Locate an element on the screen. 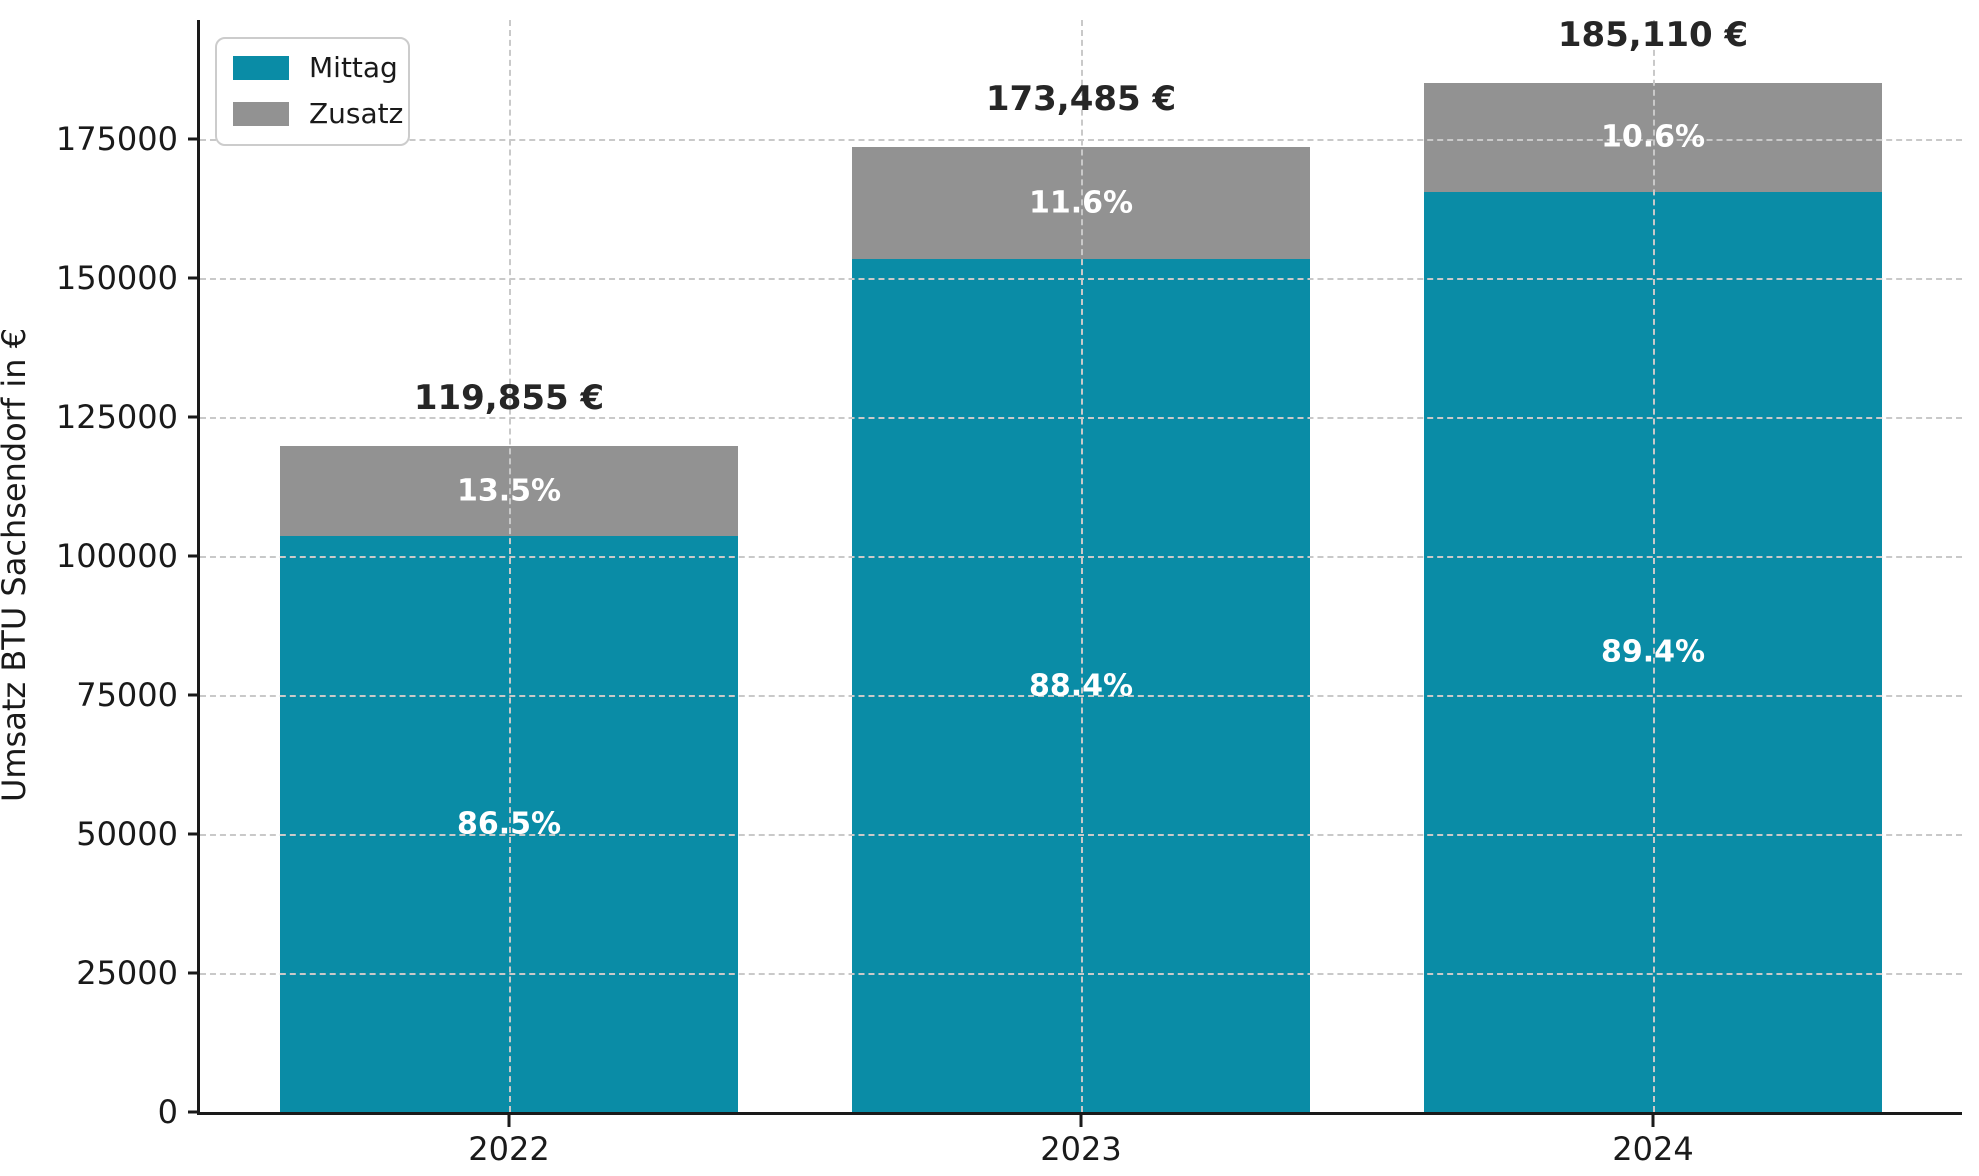 This screenshot has width=1979, height=1176. bar-pct-label-2024-zusatz: 10.6% is located at coordinates (1653, 137).